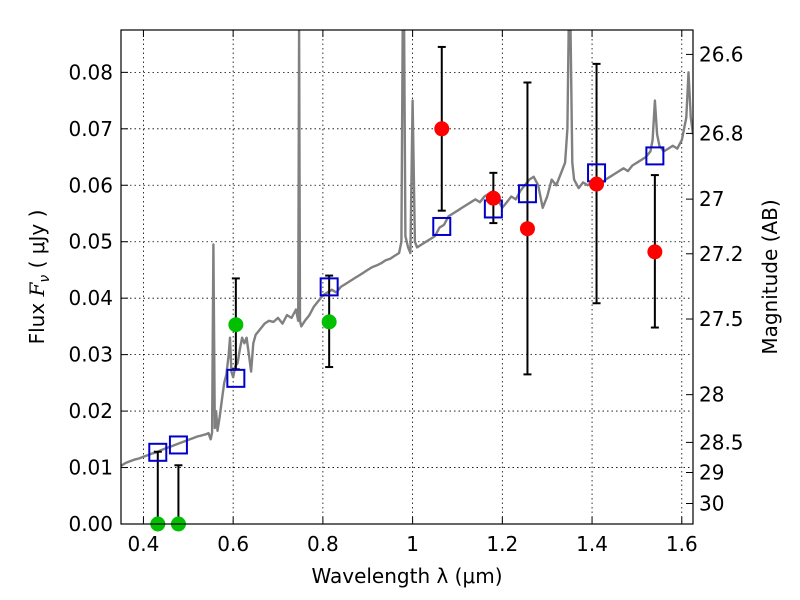 This screenshot has width=800, height=600. What do you see at coordinates (90, 411) in the screenshot?
I see `y-tick-label: 0.02` at bounding box center [90, 411].